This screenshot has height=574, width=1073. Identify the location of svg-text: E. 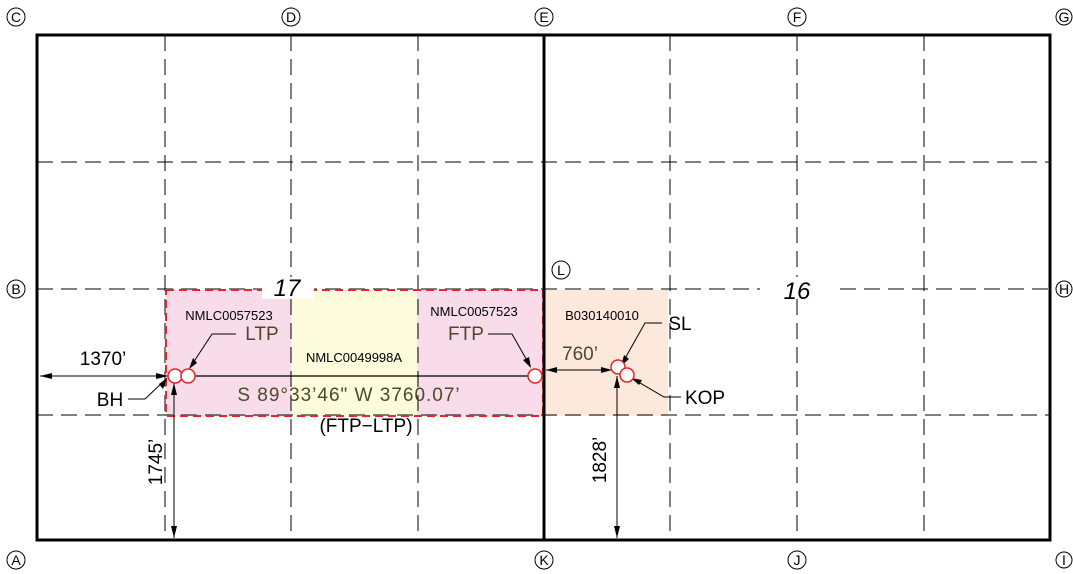
(543, 17).